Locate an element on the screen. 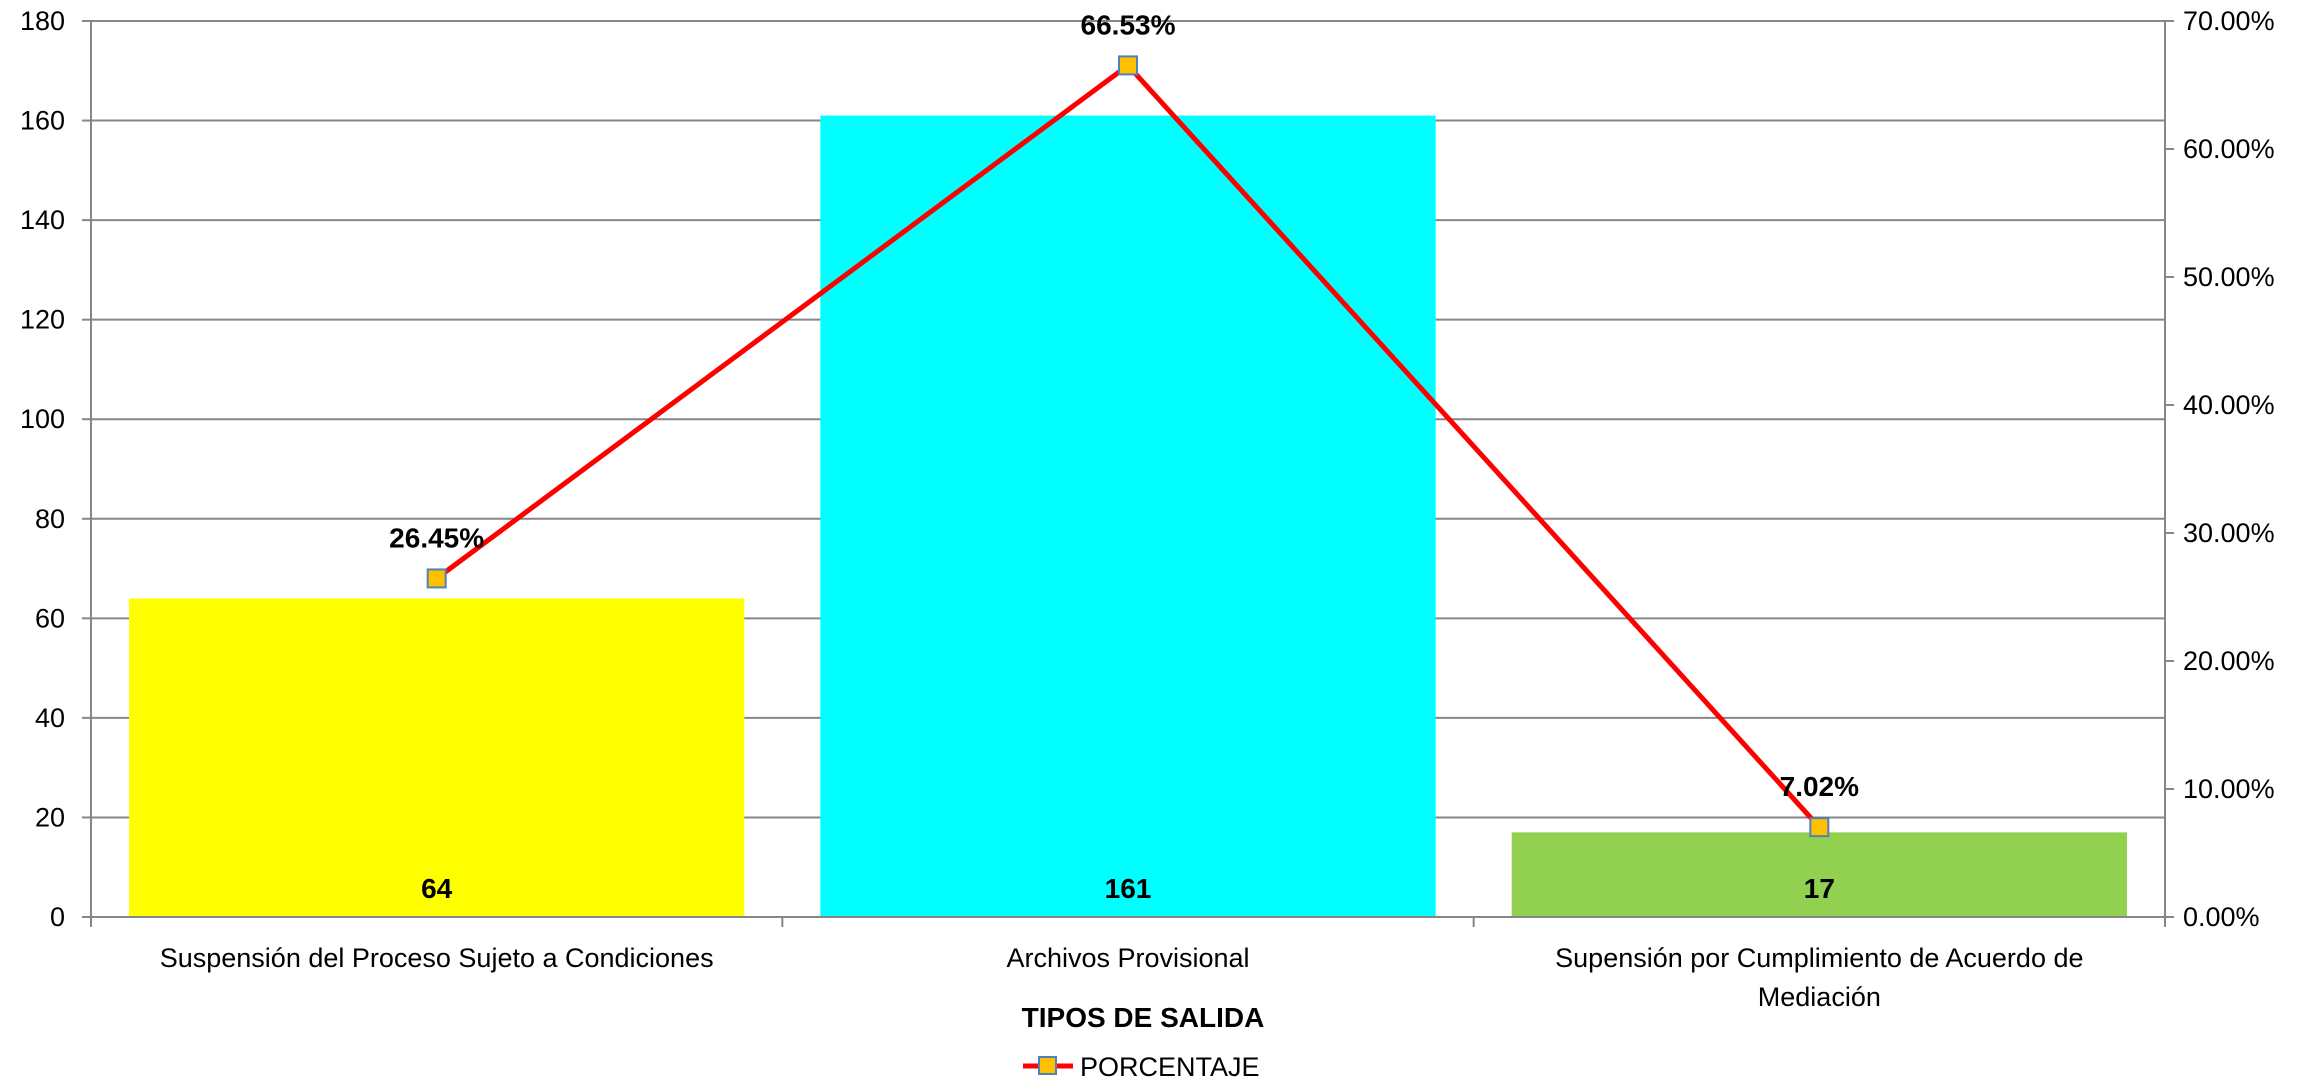 This screenshot has height=1078, width=2308. y2-tick-label: 10.00% is located at coordinates (2229, 789).